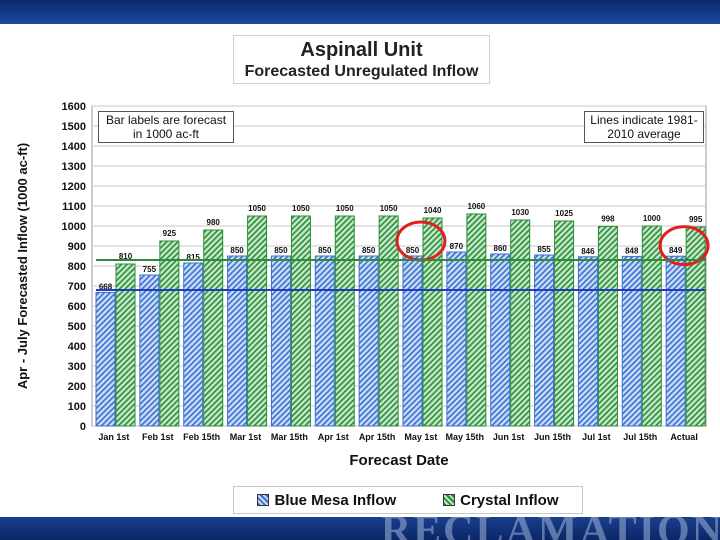  Describe the element at coordinates (158, 437) in the screenshot. I see `x-tick-label: Feb 1st` at that location.